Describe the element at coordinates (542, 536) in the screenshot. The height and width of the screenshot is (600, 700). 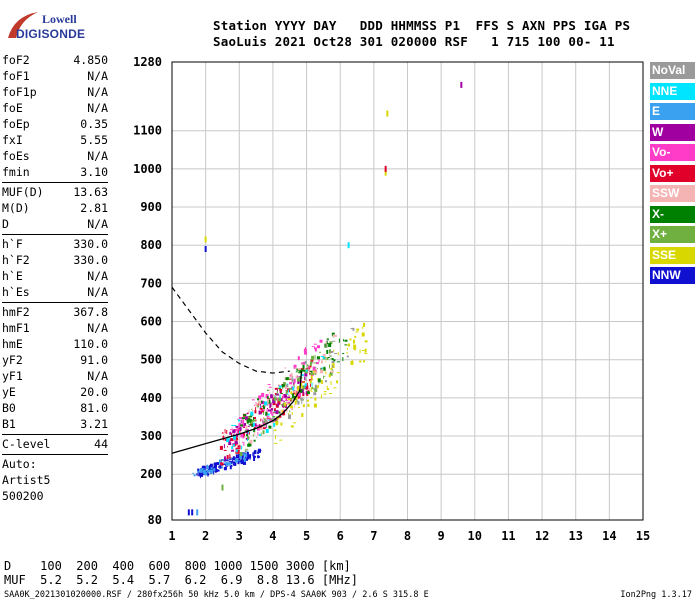
I see `x-tick-label: 12` at that location.